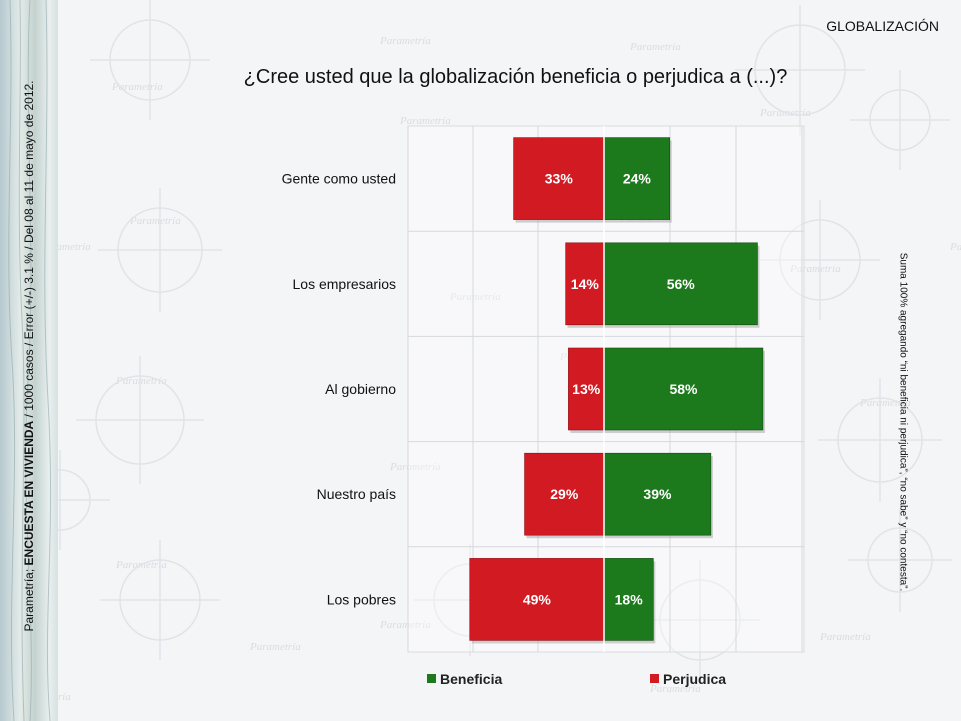 This screenshot has width=961, height=721. Describe the element at coordinates (356, 494) in the screenshot. I see `category-label: Nuestro país` at that location.